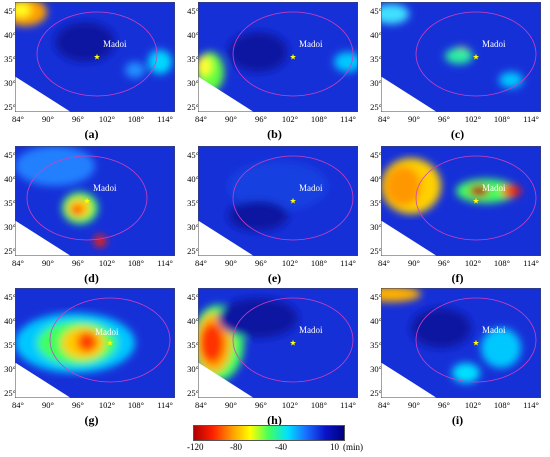 This screenshot has width=550, height=457. I want to click on panel-label: (i), so click(457, 420).